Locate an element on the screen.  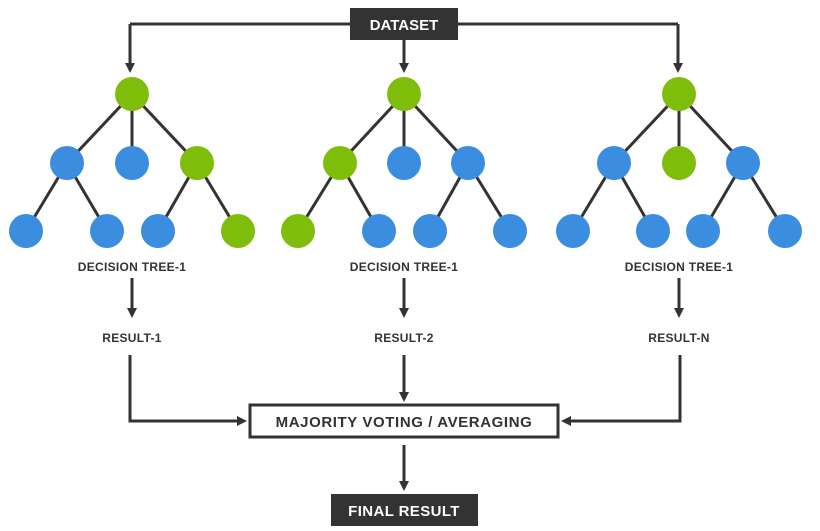
aggregator-box: MAJORITY VOTING / AVERAGING is located at coordinates (404, 421).